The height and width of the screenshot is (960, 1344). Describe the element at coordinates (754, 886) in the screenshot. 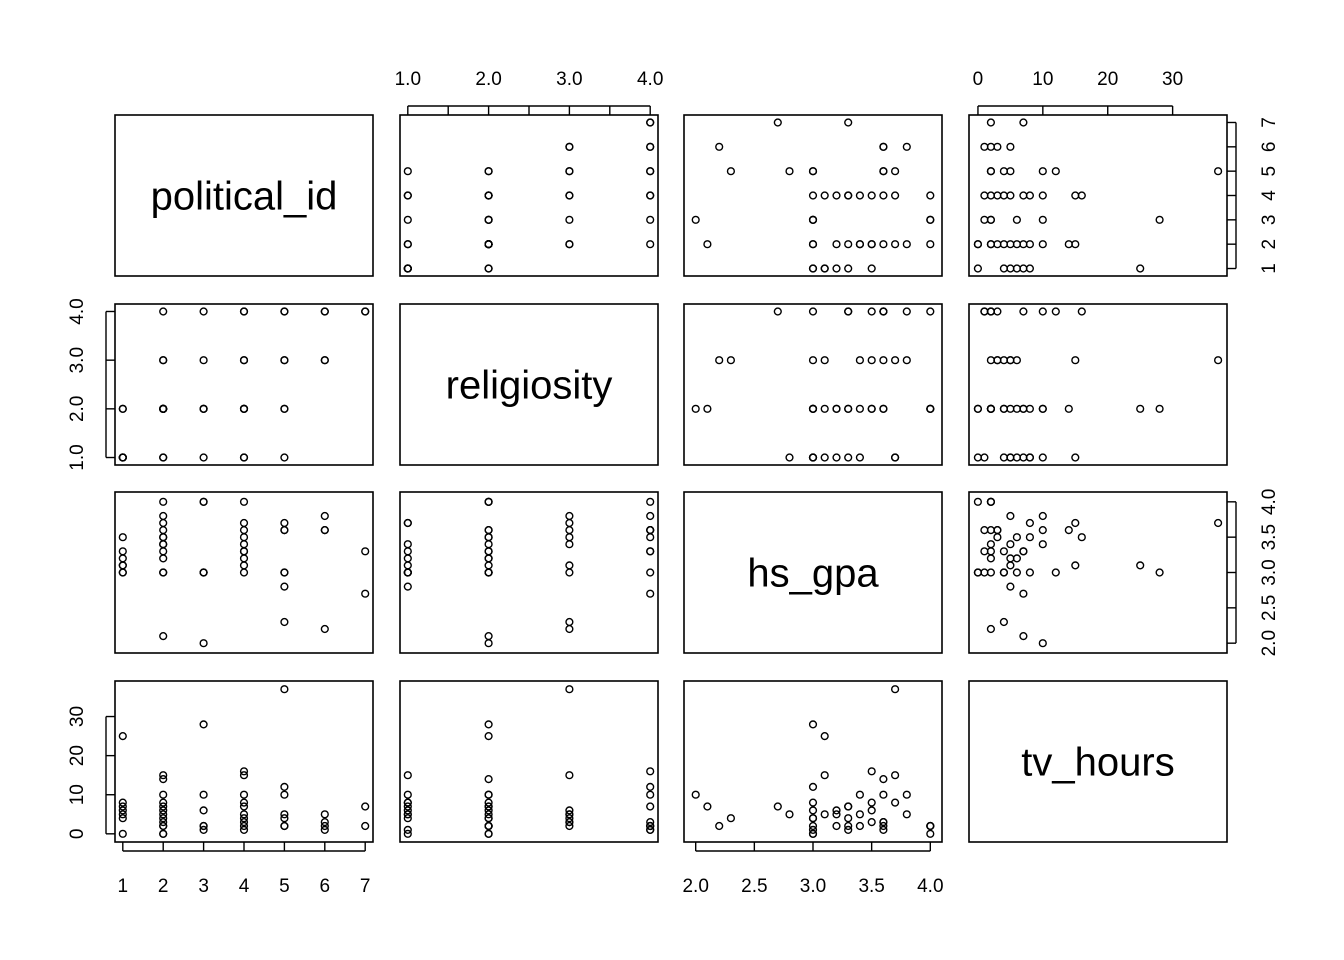

I see `x-tick-label-hs_gpa-bottom: 2.5` at that location.